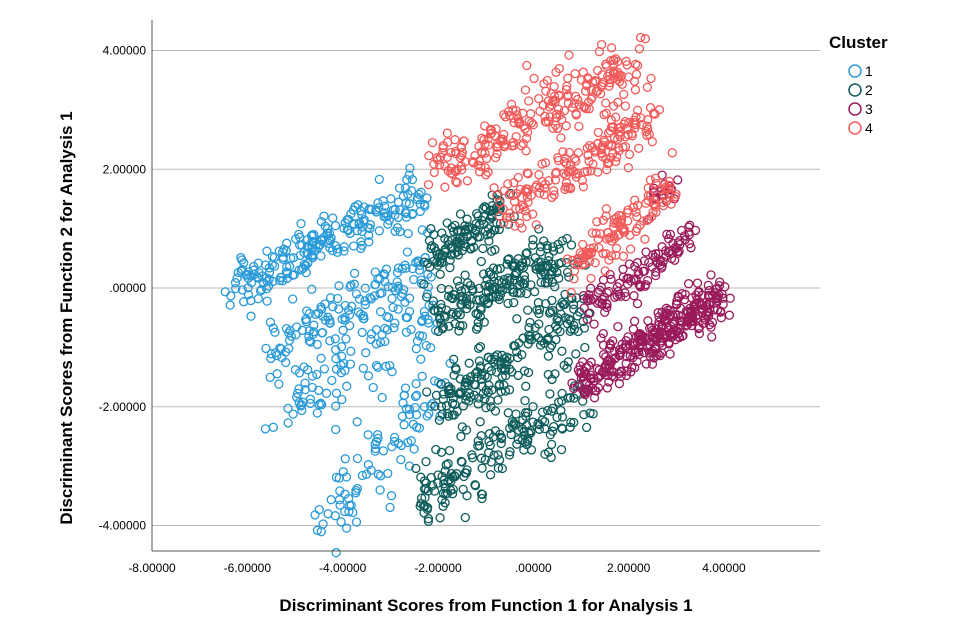  What do you see at coordinates (123, 288) in the screenshot?
I see `y-tick-labels: 4.00000 2.00000 .00000 -2.00000 -4.00000` at bounding box center [123, 288].